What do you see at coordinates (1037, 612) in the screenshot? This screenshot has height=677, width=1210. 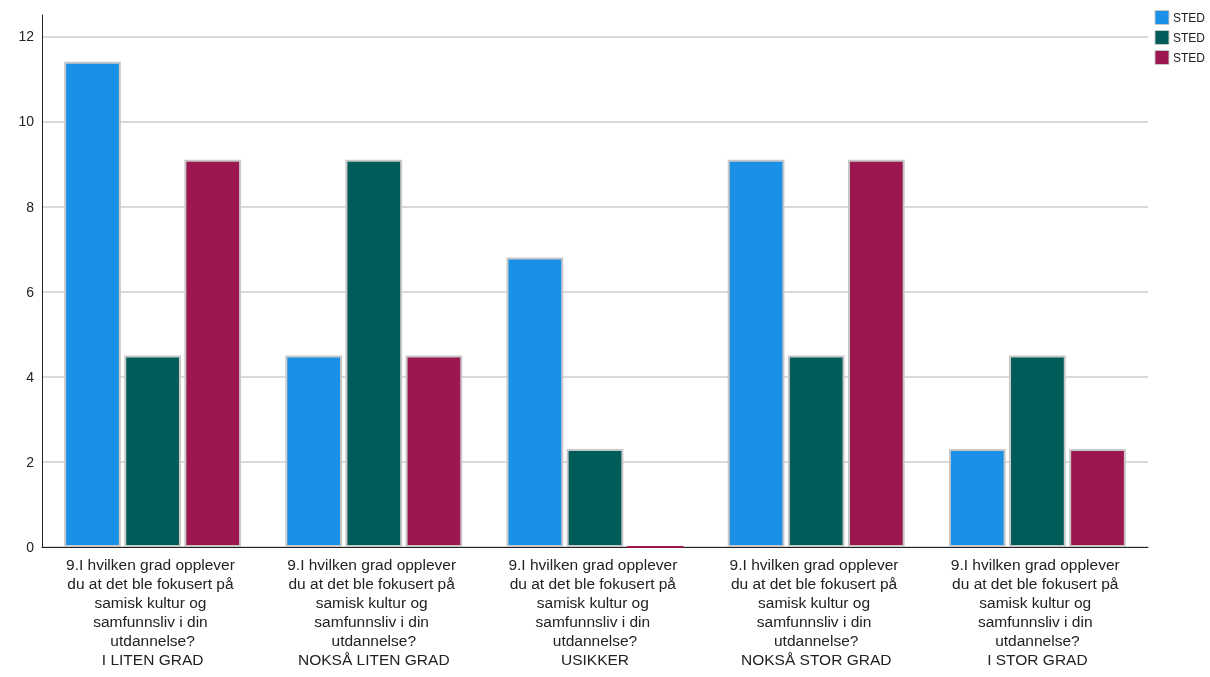 I see `x-tick-label: 9.I hvilken grad opplever du at det ble fokusert på samisk kultur og samfunnsliv i din utdannelse? I STOR GRAD` at bounding box center [1037, 612].